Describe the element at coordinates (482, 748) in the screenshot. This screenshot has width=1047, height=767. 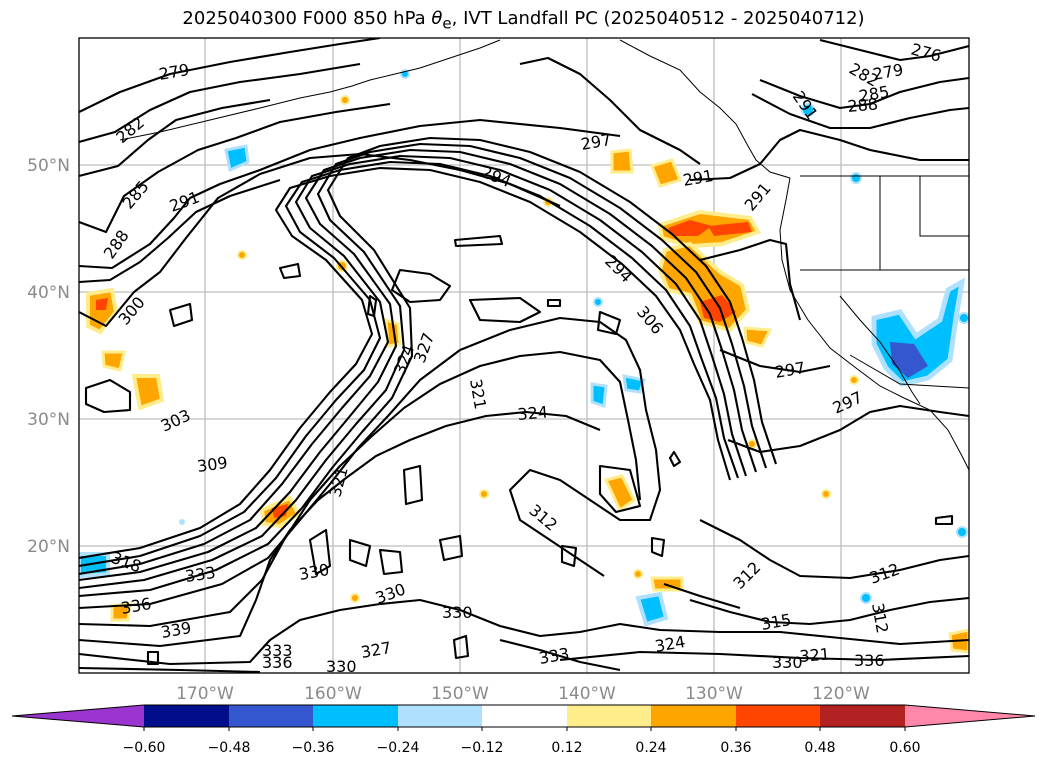
I see `colorbar-label: −0.12` at that location.